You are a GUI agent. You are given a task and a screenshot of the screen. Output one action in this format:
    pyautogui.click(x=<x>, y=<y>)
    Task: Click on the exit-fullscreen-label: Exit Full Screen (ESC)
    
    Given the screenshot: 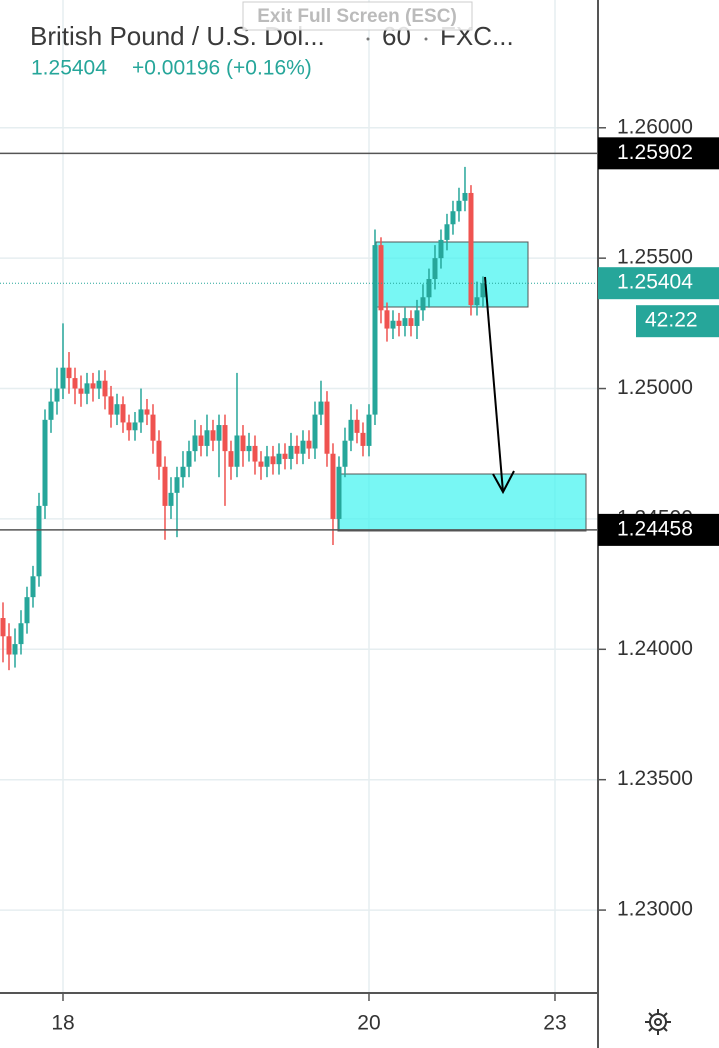 What is the action you would take?
    pyautogui.click(x=357, y=16)
    